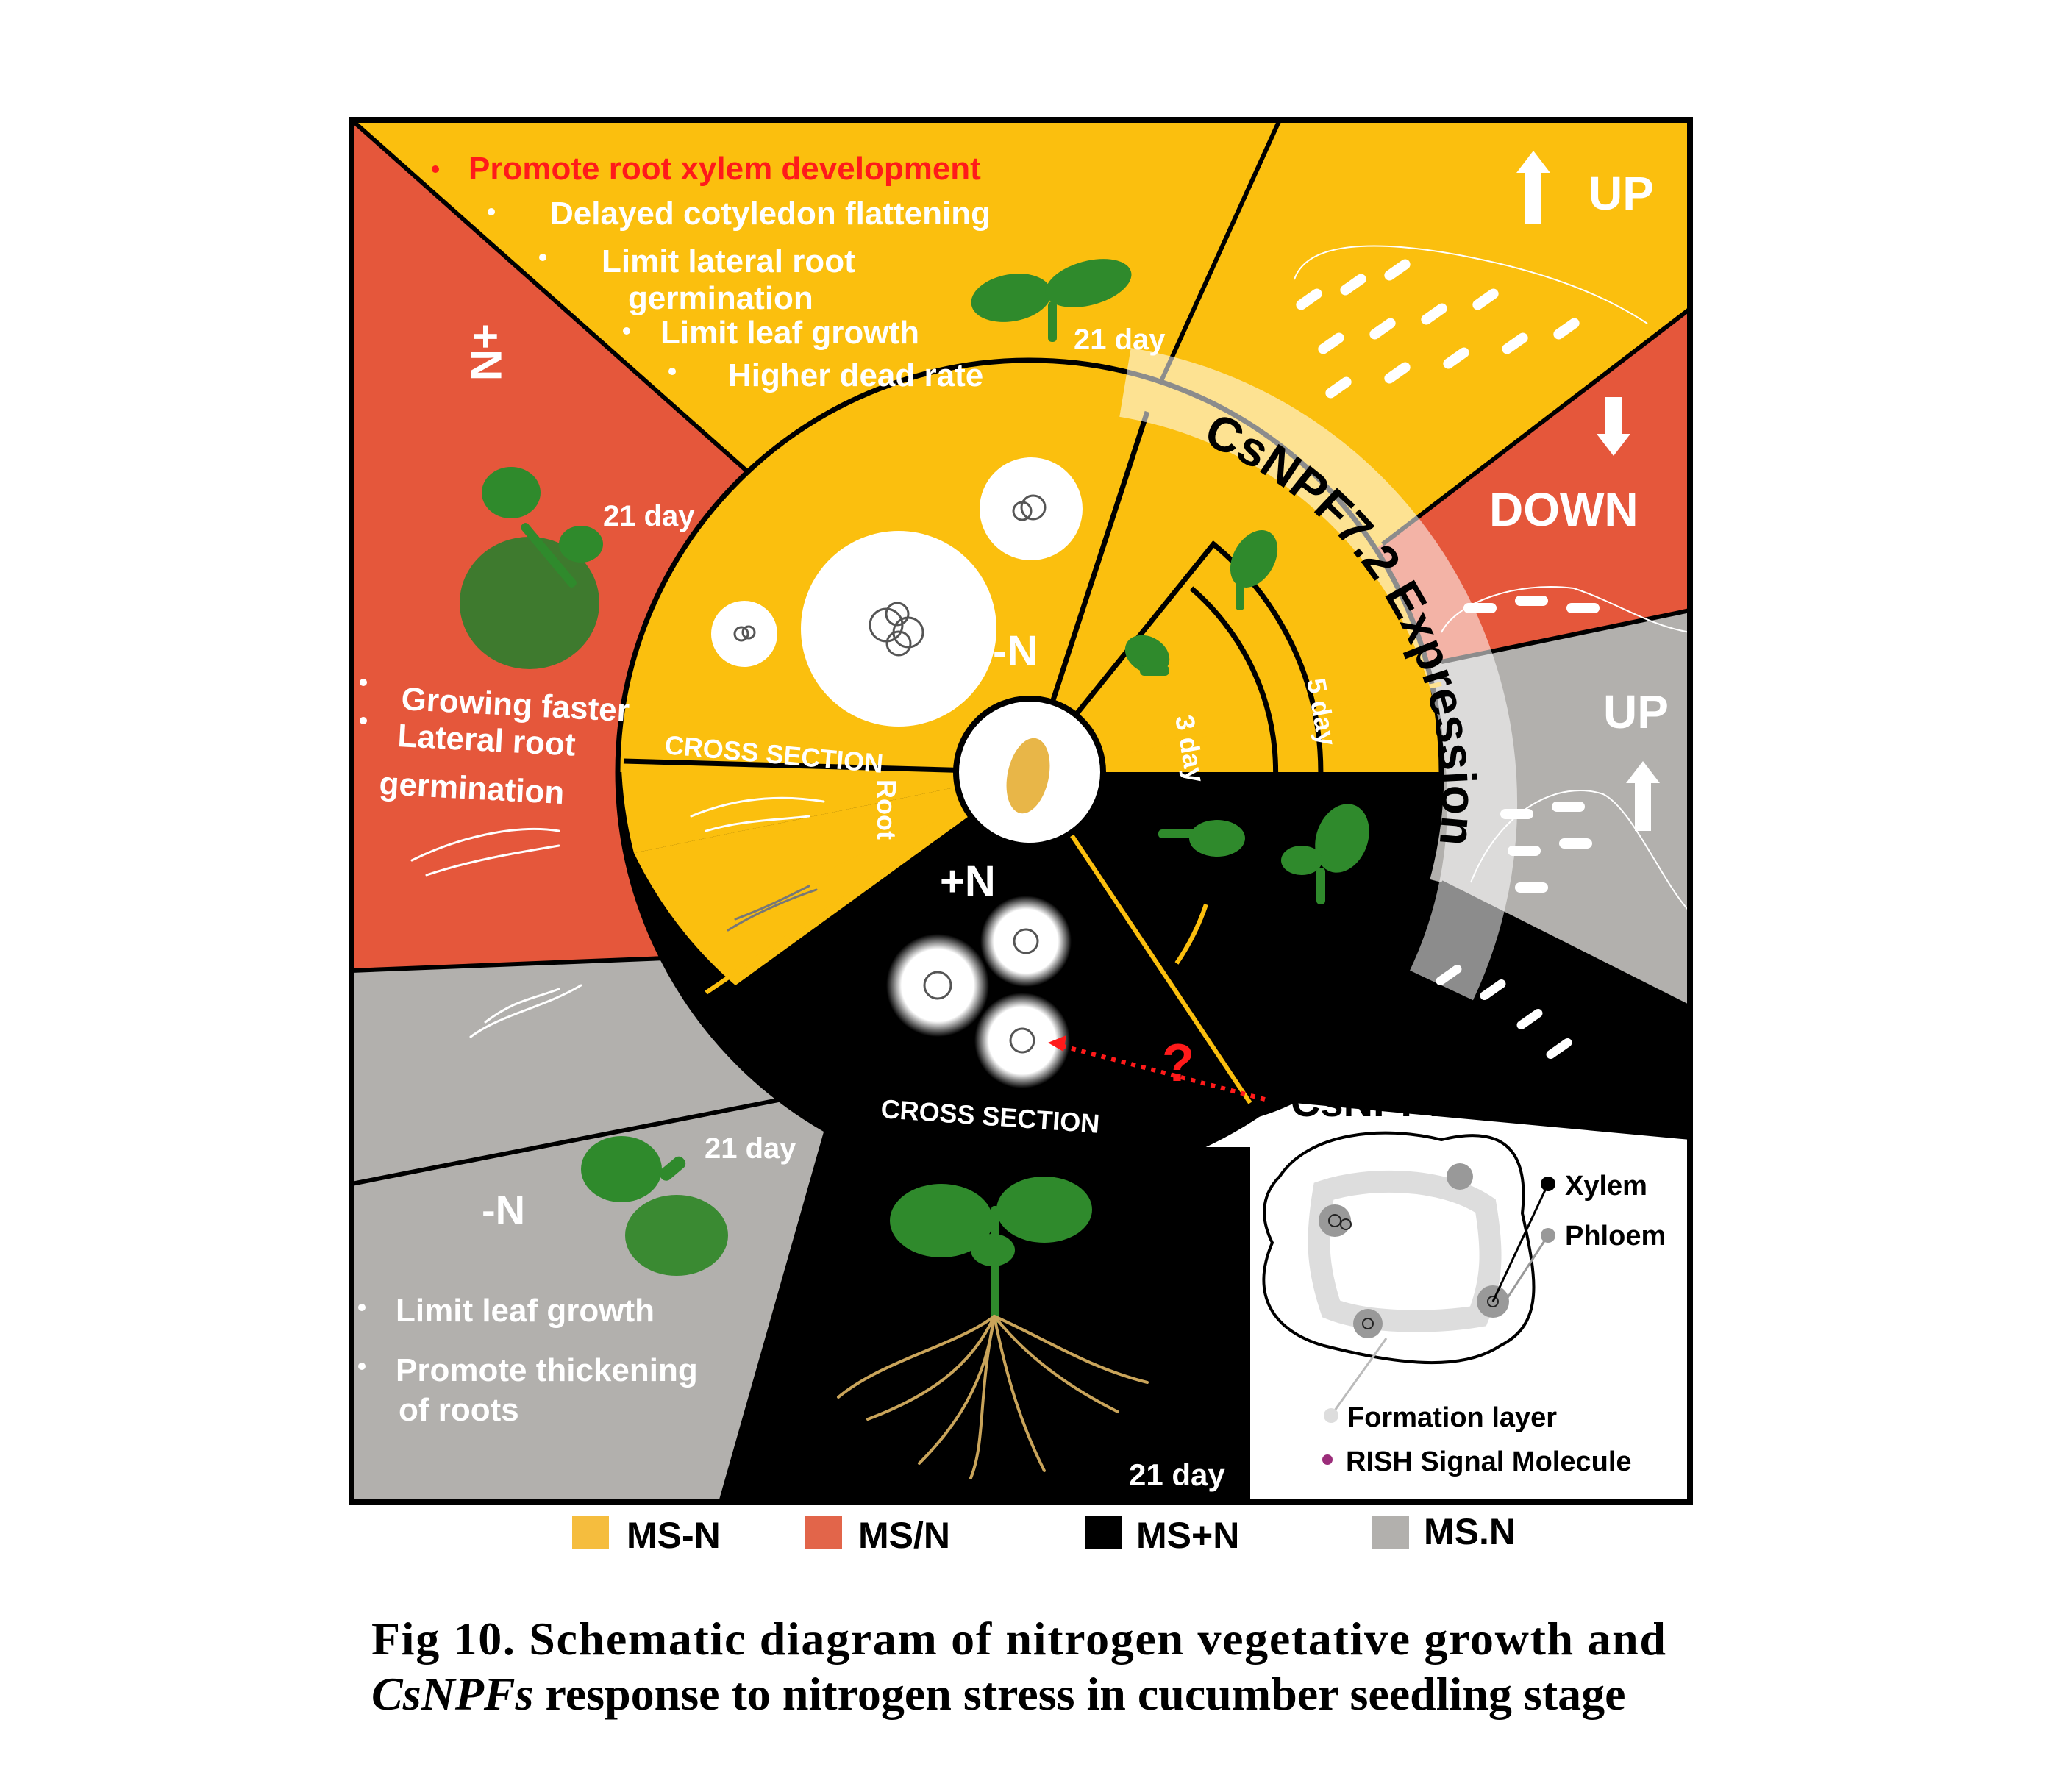 The width and height of the screenshot is (2068, 1792). I want to click on top-item-2: Delayed cotyledon flattening, so click(771, 214).